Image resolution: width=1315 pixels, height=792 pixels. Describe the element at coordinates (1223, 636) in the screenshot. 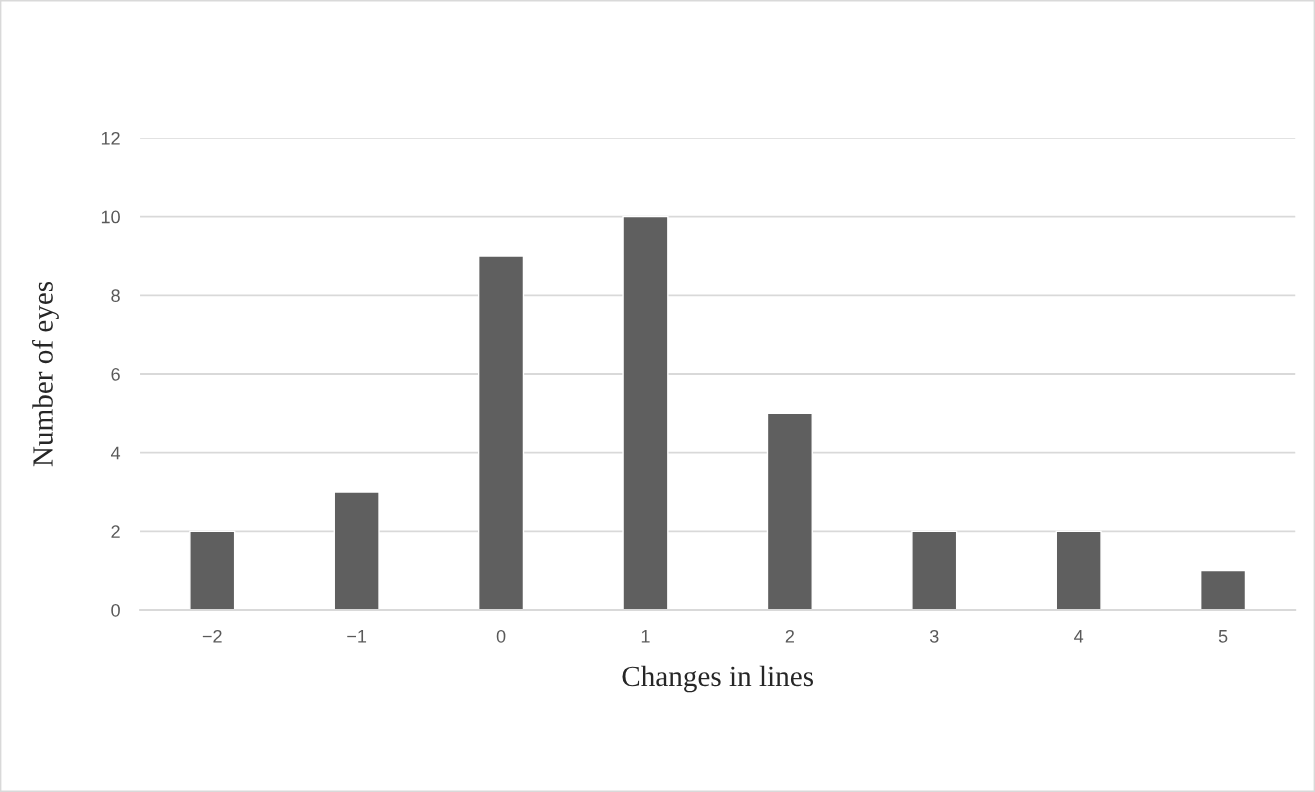

I see `x-tick-label: 5` at that location.